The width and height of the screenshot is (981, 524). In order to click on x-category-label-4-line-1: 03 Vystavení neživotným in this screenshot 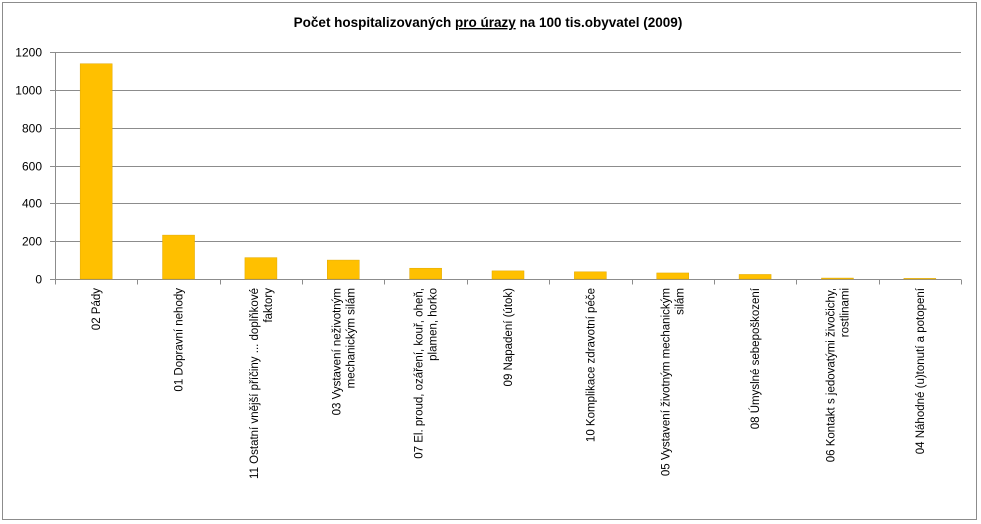, I will do `click(337, 351)`.